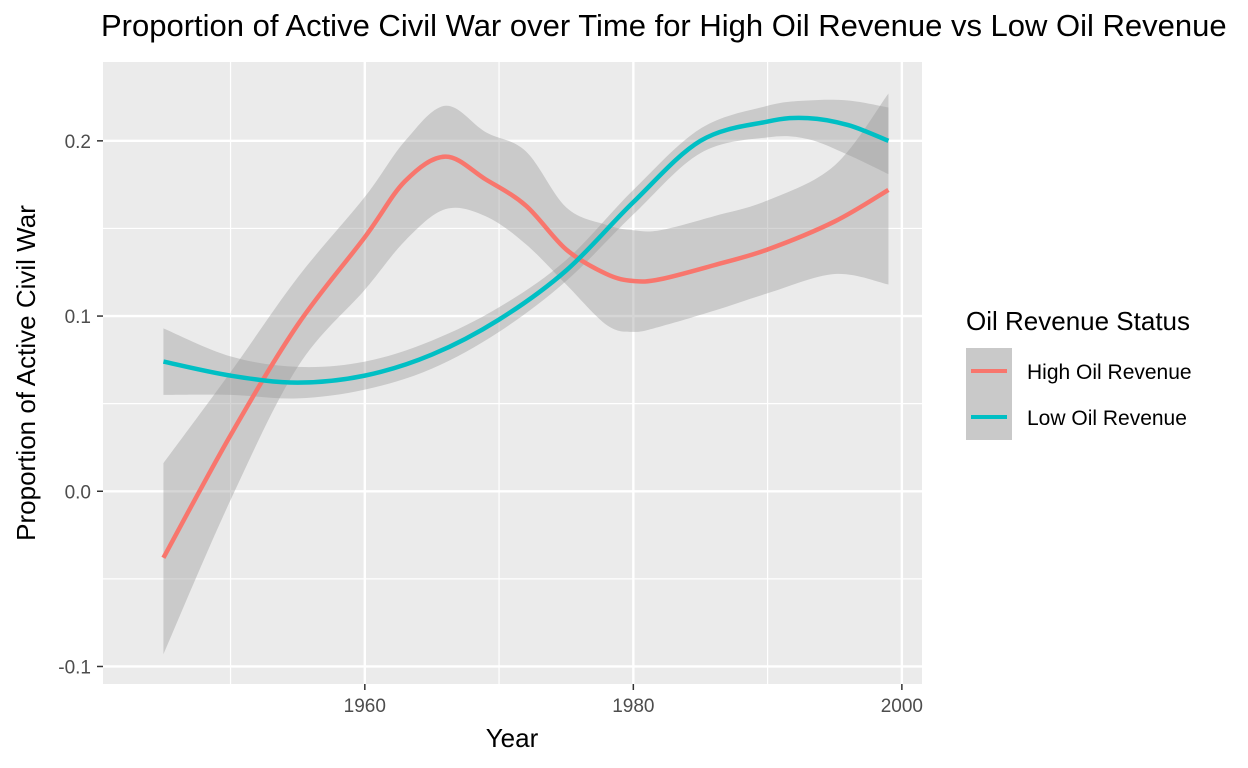 Image resolution: width=1248 pixels, height=768 pixels. What do you see at coordinates (1109, 372) in the screenshot?
I see `legend-label-high-oil: High Oil Revenue` at bounding box center [1109, 372].